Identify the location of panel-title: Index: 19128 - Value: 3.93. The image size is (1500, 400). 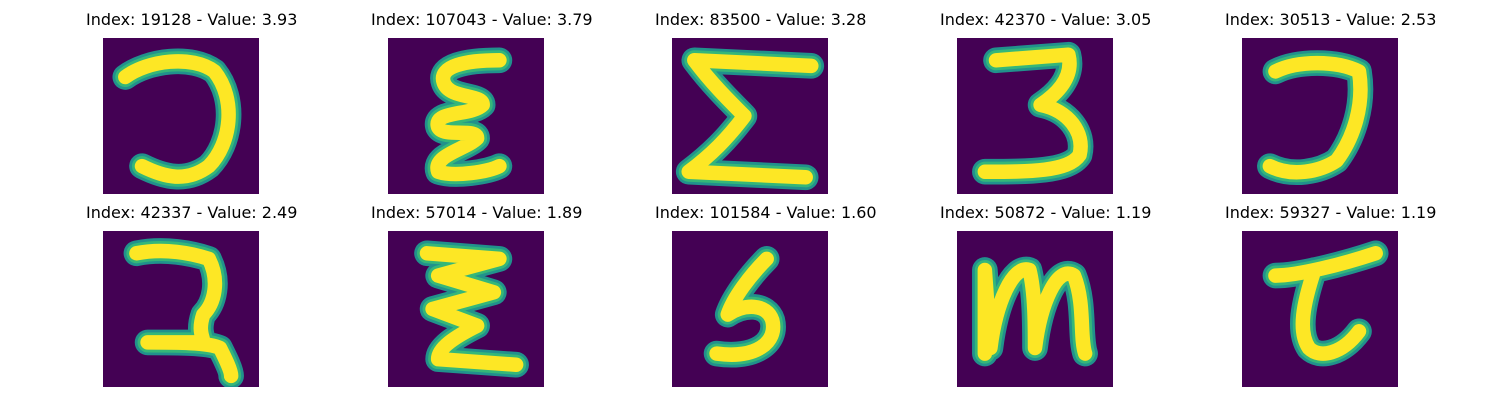
(192, 19).